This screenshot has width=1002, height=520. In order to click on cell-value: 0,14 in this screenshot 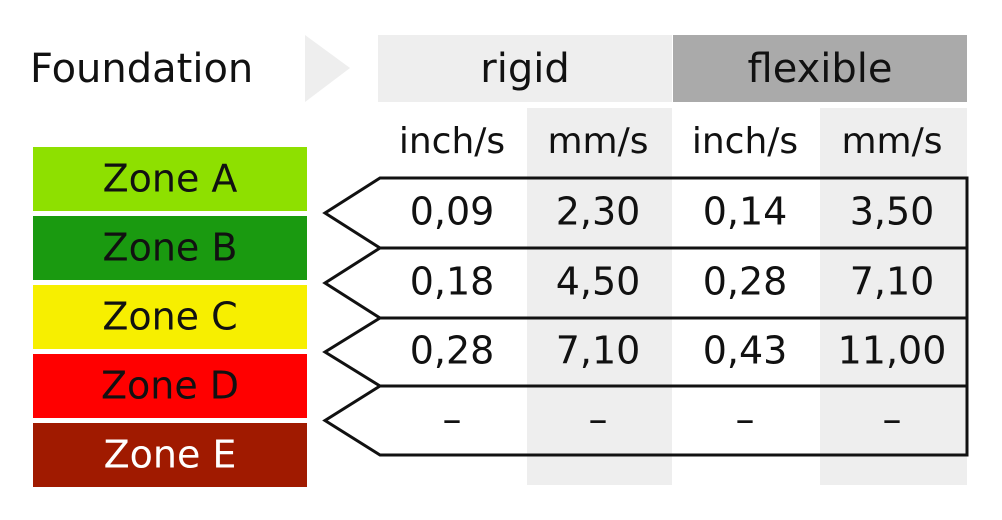, I will do `click(745, 212)`.